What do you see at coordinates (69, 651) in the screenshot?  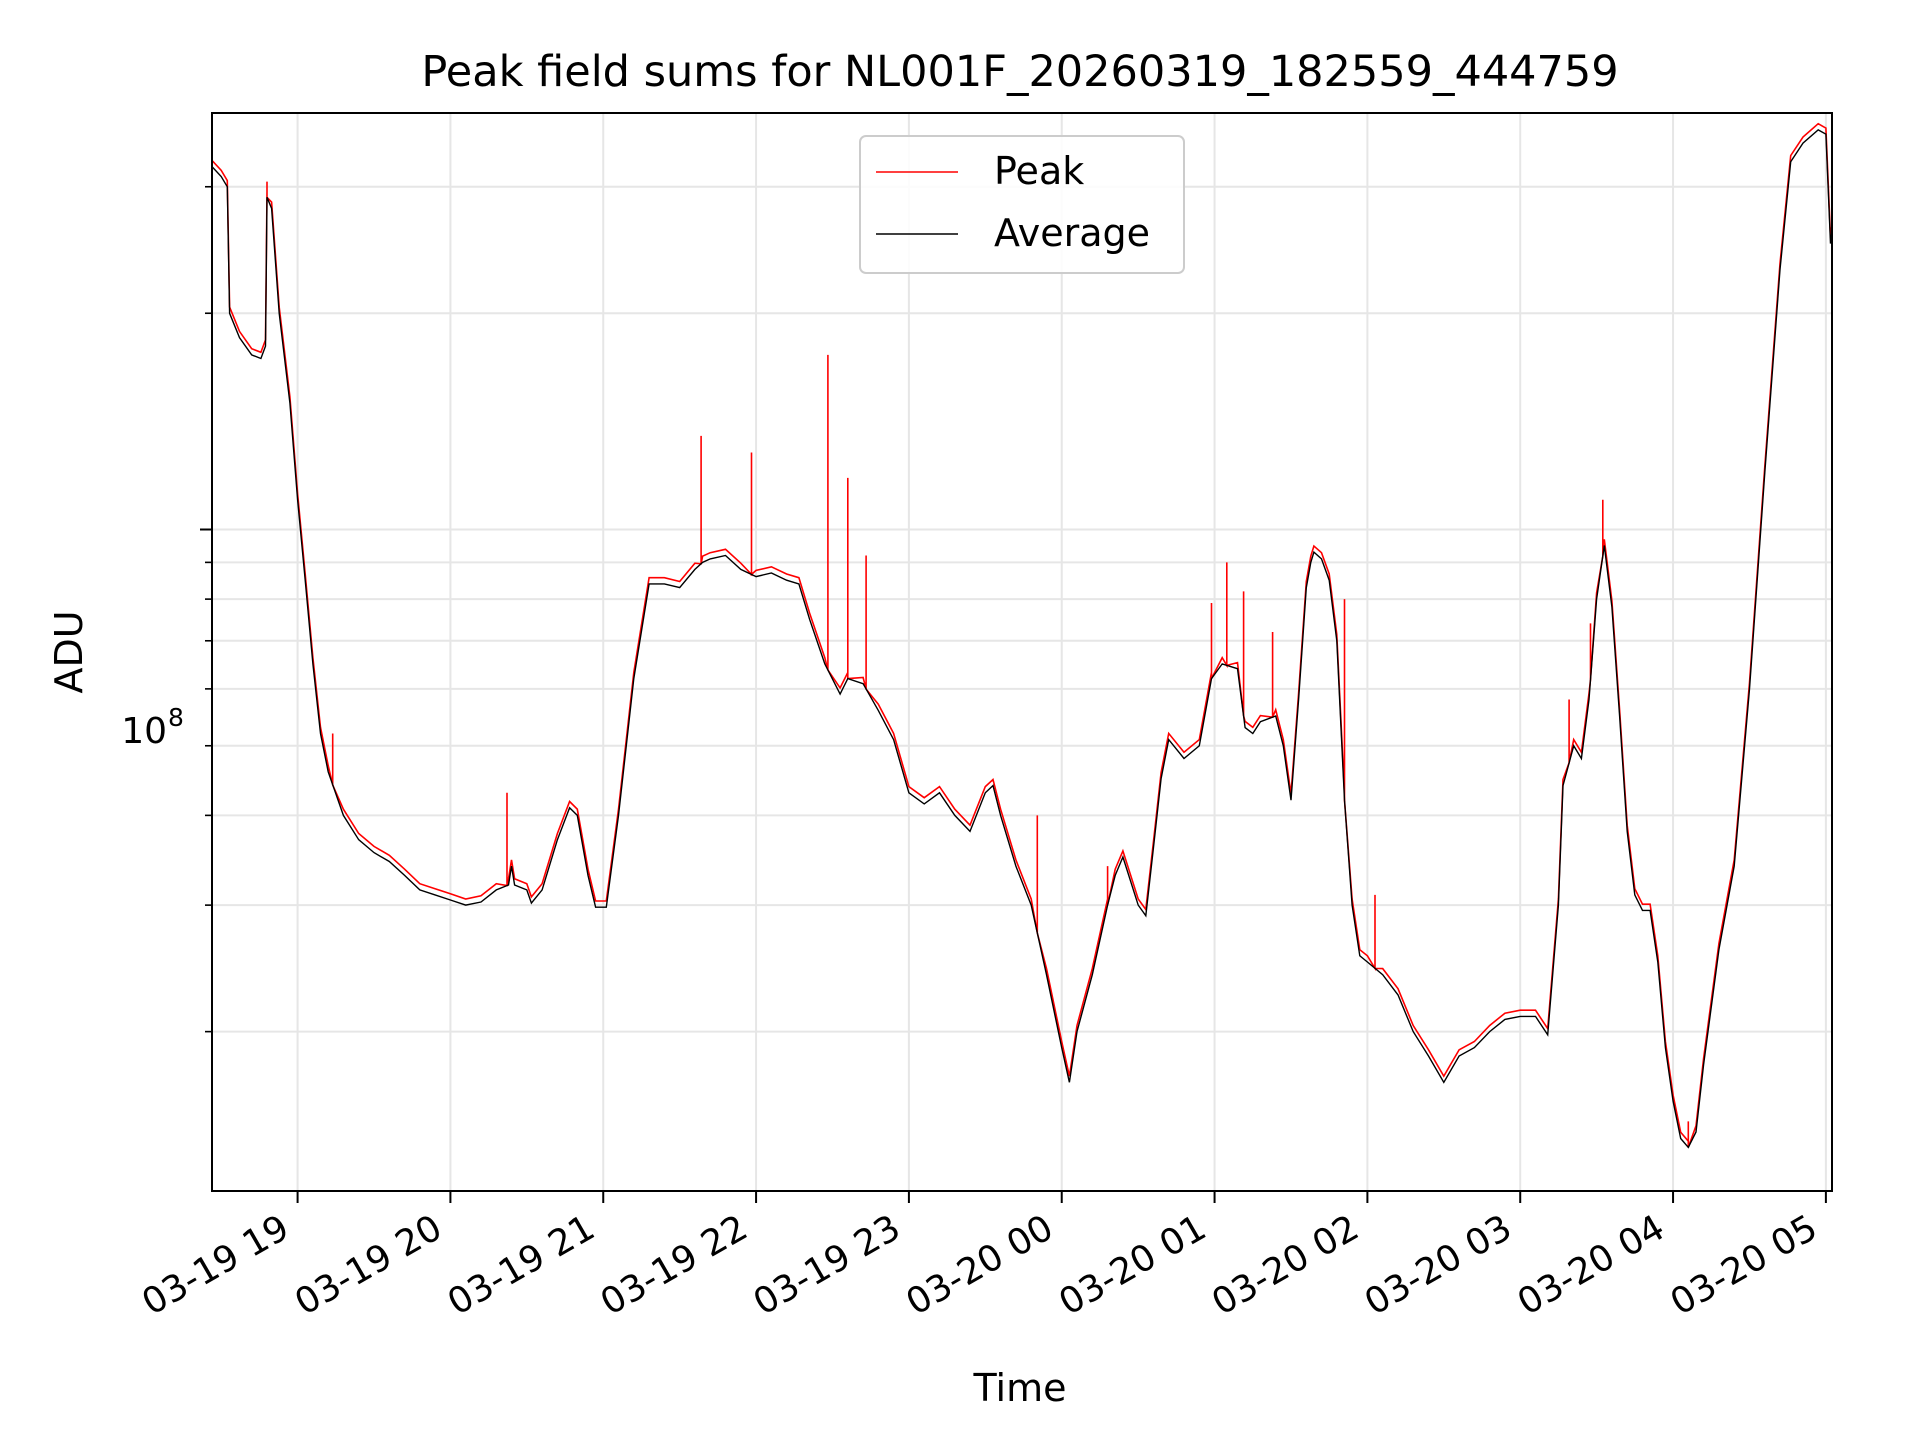 I see `y-axis-label: ADU` at bounding box center [69, 651].